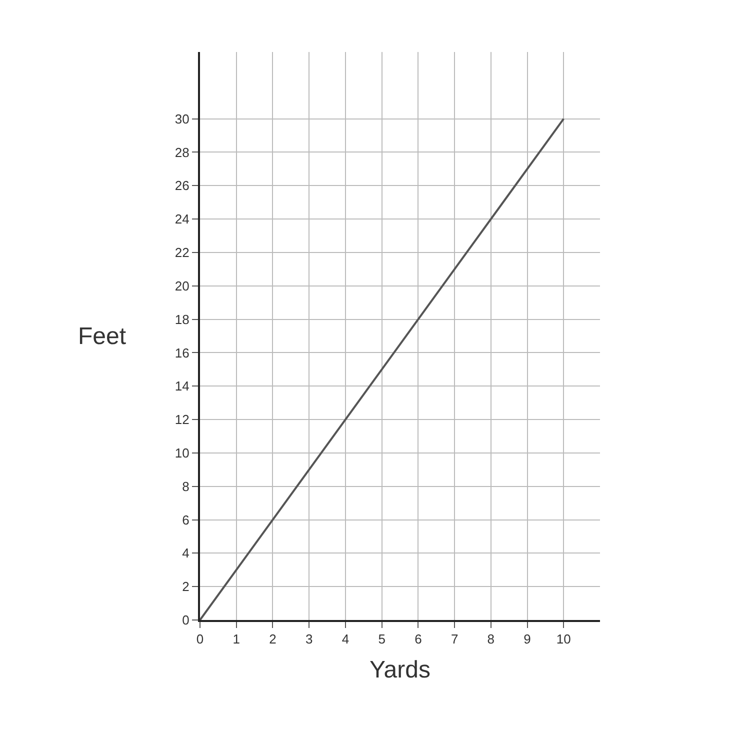 The image size is (750, 750). I want to click on x-tick-label: 5, so click(382, 639).